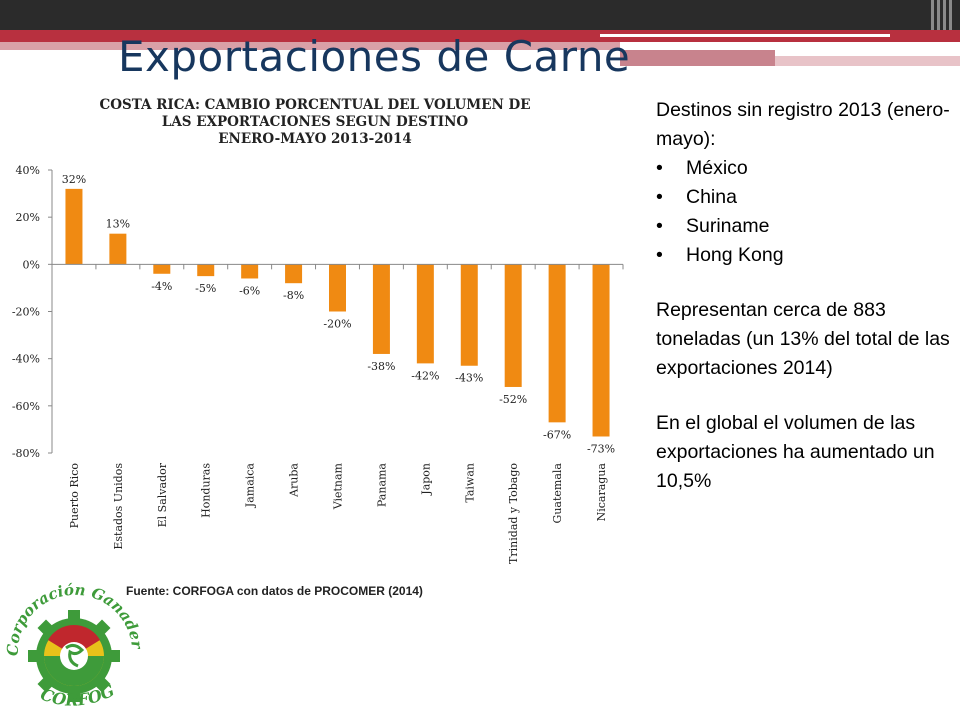  I want to click on destination-item: Suriname, so click(806, 226).